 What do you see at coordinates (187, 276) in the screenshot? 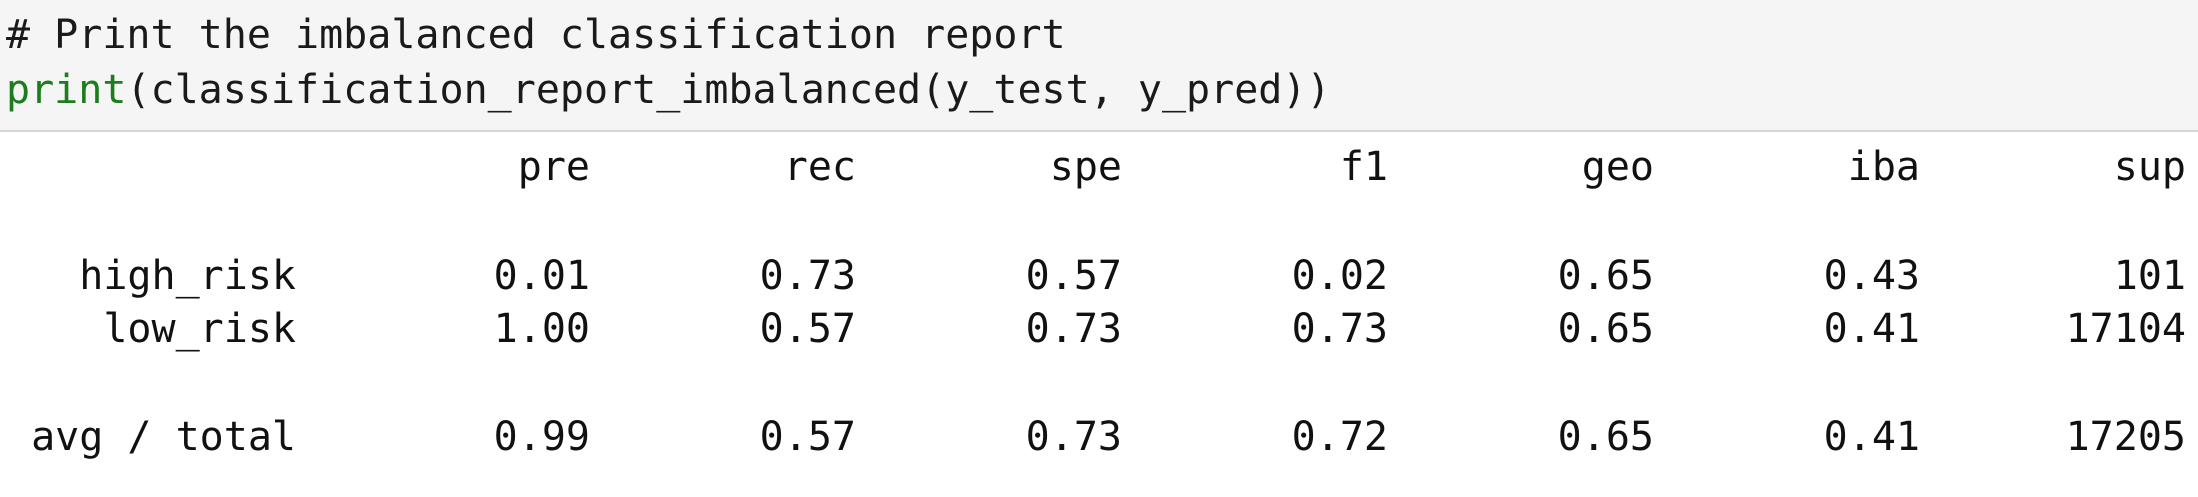
I see `row-label-high-risk: high_risk` at bounding box center [187, 276].